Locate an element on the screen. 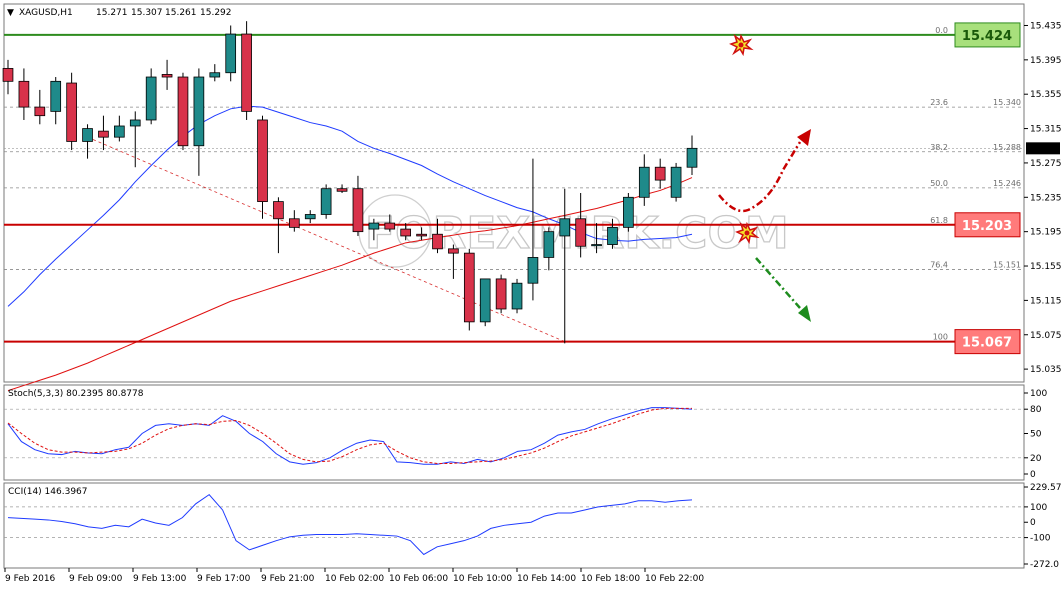 The width and height of the screenshot is (1062, 591). resistance-level-box is located at coordinates (987, 35).